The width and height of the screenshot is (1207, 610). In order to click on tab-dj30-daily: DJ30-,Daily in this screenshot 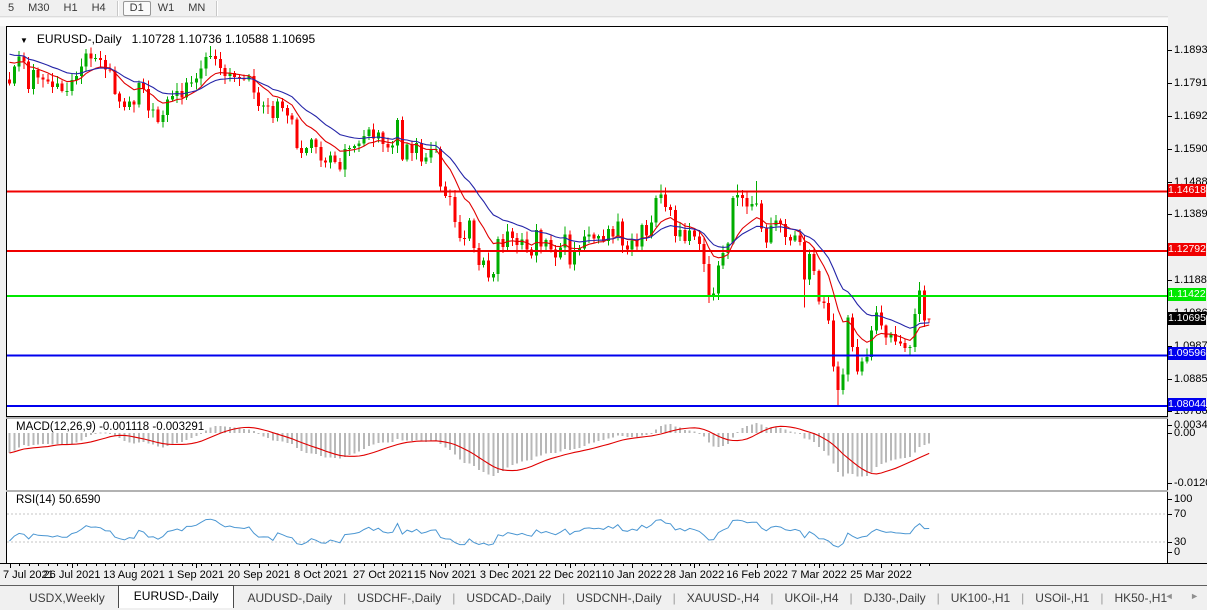, I will do `click(894, 598)`.